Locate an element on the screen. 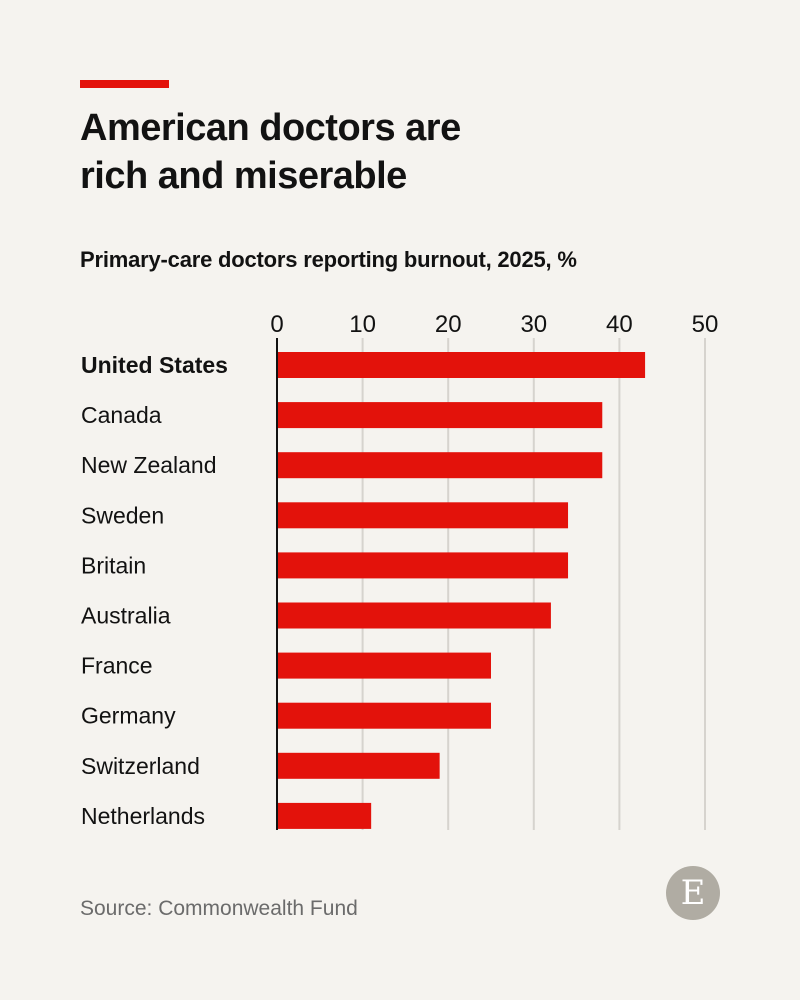  title-line-2: rich and miserable is located at coordinates (243, 176).